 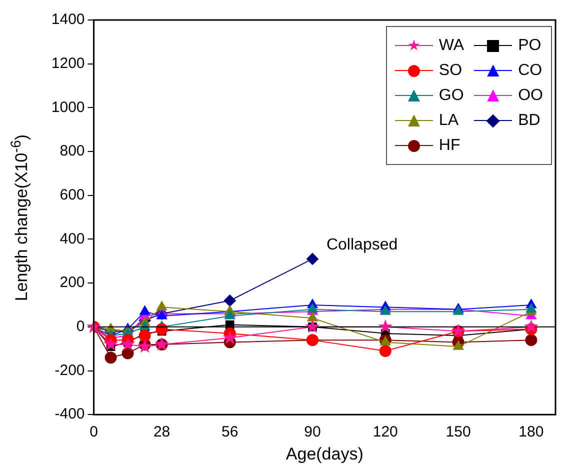 I want to click on legend-label: LA, so click(x=448, y=121).